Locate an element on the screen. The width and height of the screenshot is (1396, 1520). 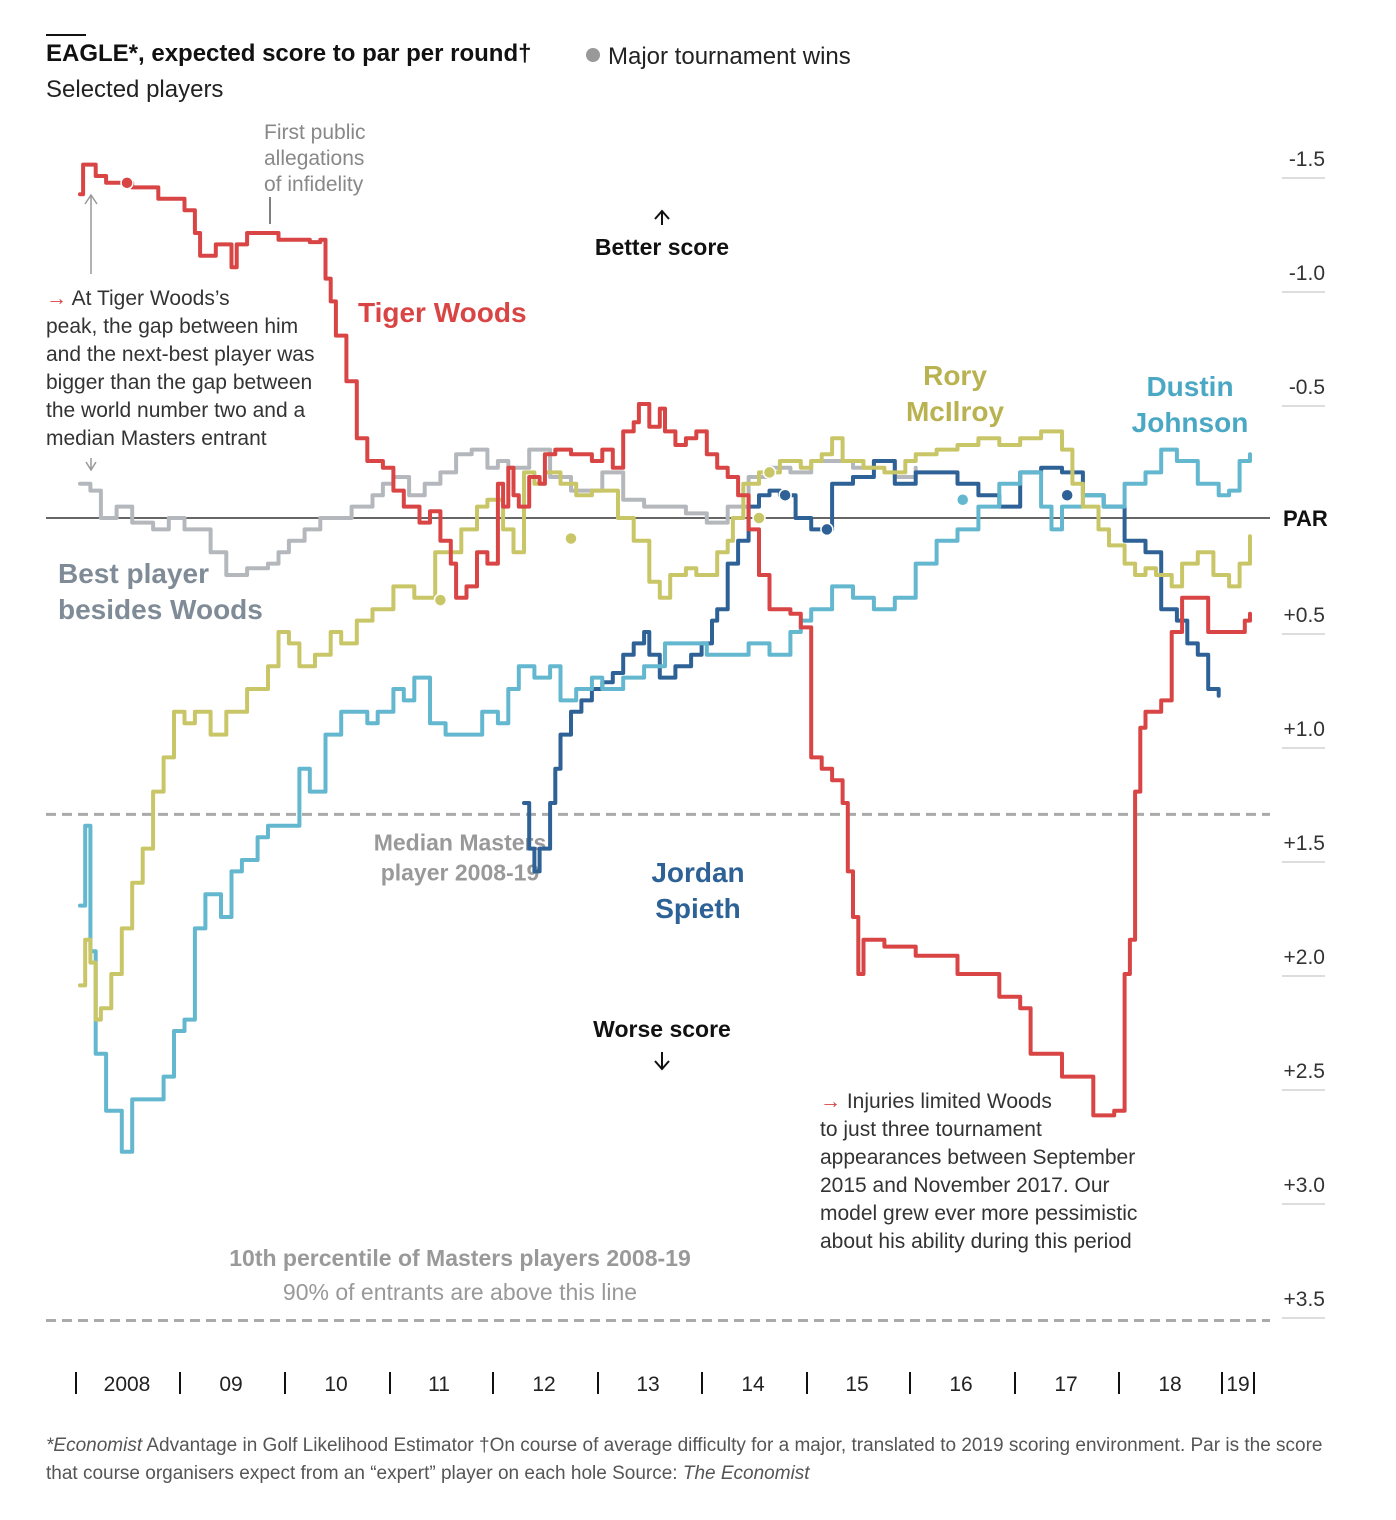
series-label: Johnson is located at coordinates (1190, 422).